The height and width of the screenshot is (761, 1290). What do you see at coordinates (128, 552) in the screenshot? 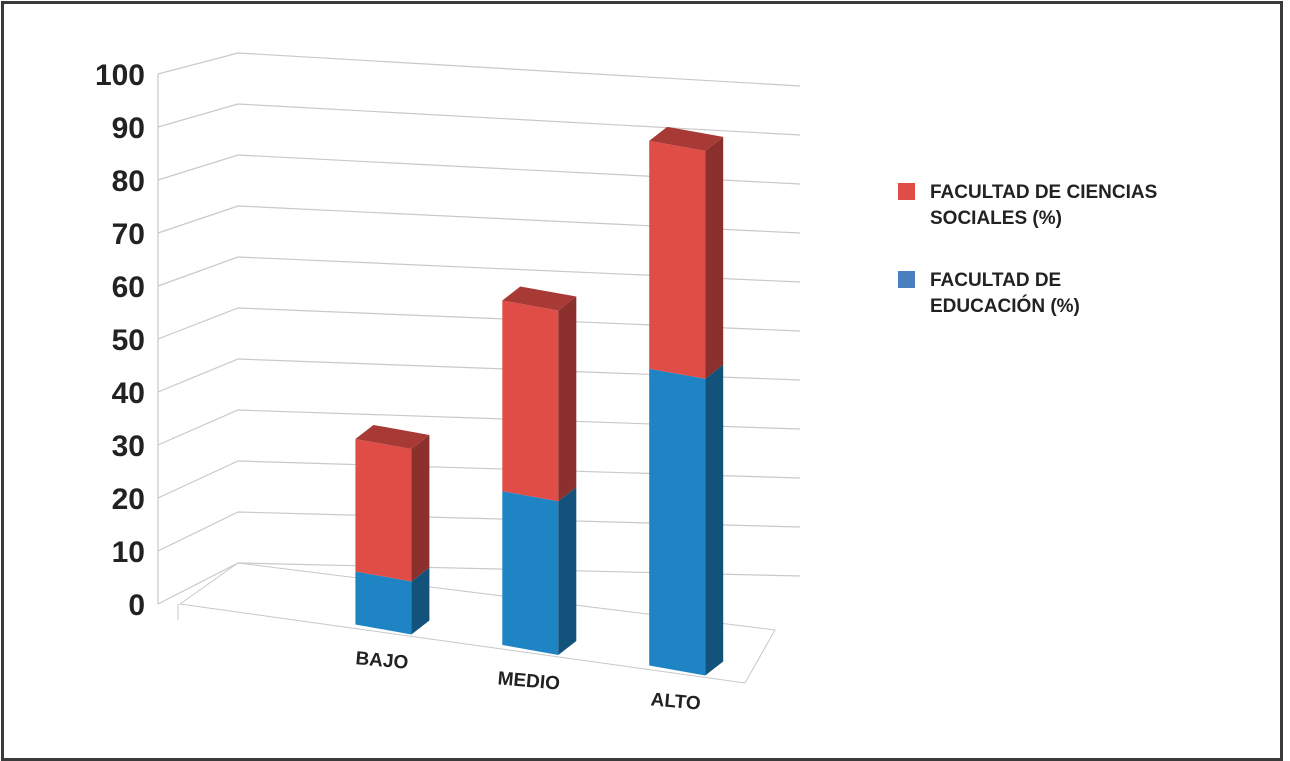
I see `y-tick-label: 10` at bounding box center [128, 552].